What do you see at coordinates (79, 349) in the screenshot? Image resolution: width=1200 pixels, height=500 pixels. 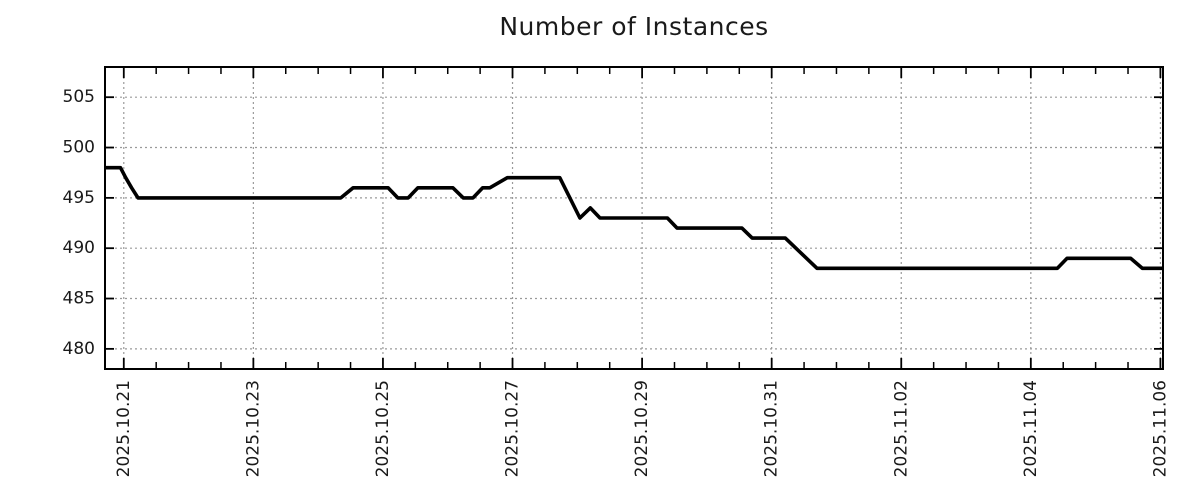 I see `y-tick-label: 480` at bounding box center [79, 349].